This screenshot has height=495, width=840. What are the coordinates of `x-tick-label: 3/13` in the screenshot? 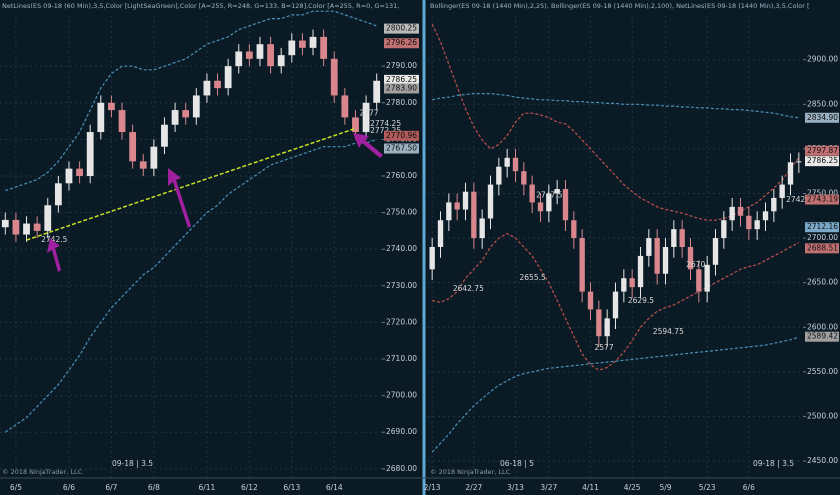 It's located at (515, 487).